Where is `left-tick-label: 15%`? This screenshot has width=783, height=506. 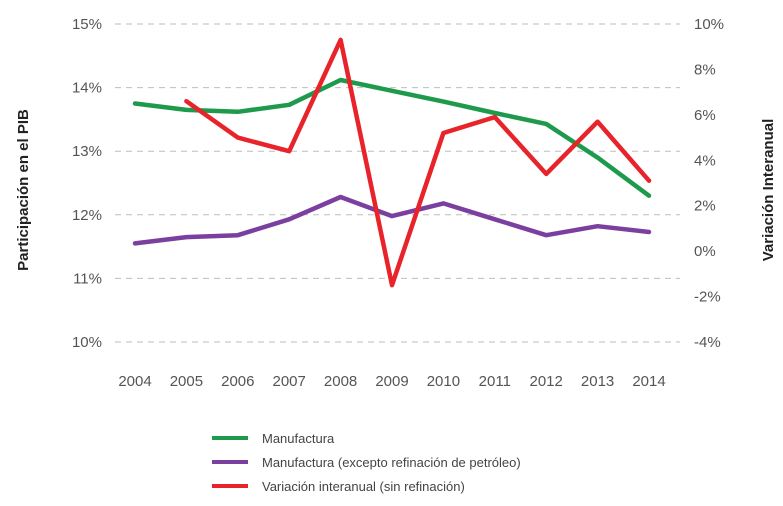 left-tick-label: 15% is located at coordinates (87, 24).